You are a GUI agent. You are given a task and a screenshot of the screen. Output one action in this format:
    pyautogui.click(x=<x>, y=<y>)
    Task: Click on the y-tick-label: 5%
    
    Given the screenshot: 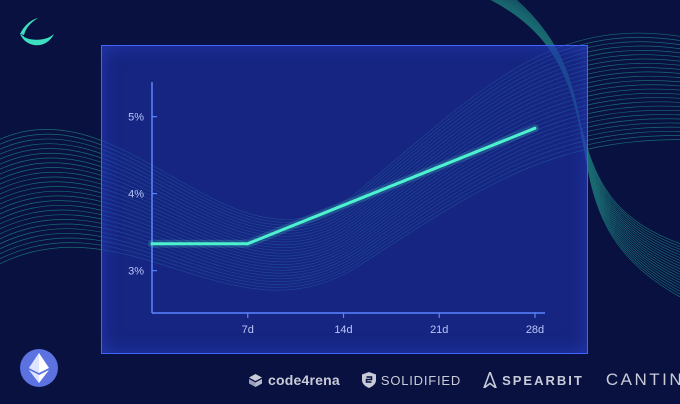 What is the action you would take?
    pyautogui.click(x=136, y=118)
    